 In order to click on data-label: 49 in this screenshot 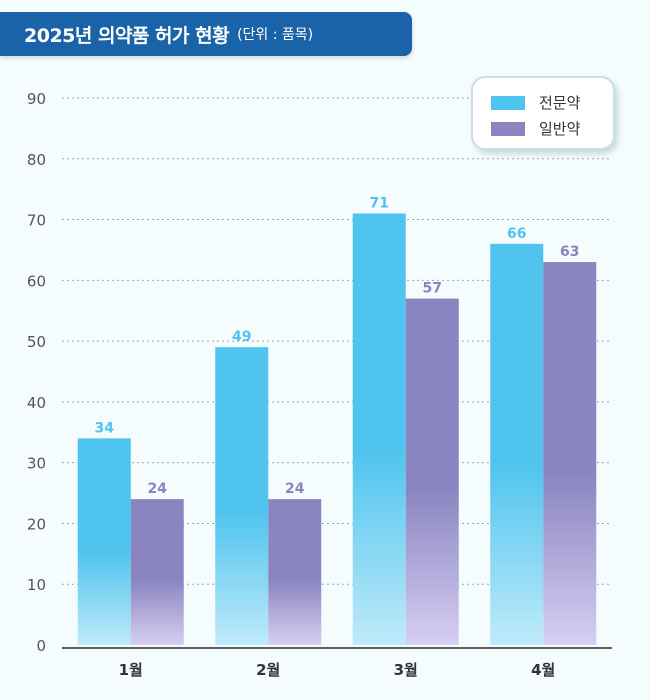, I will do `click(241, 337)`.